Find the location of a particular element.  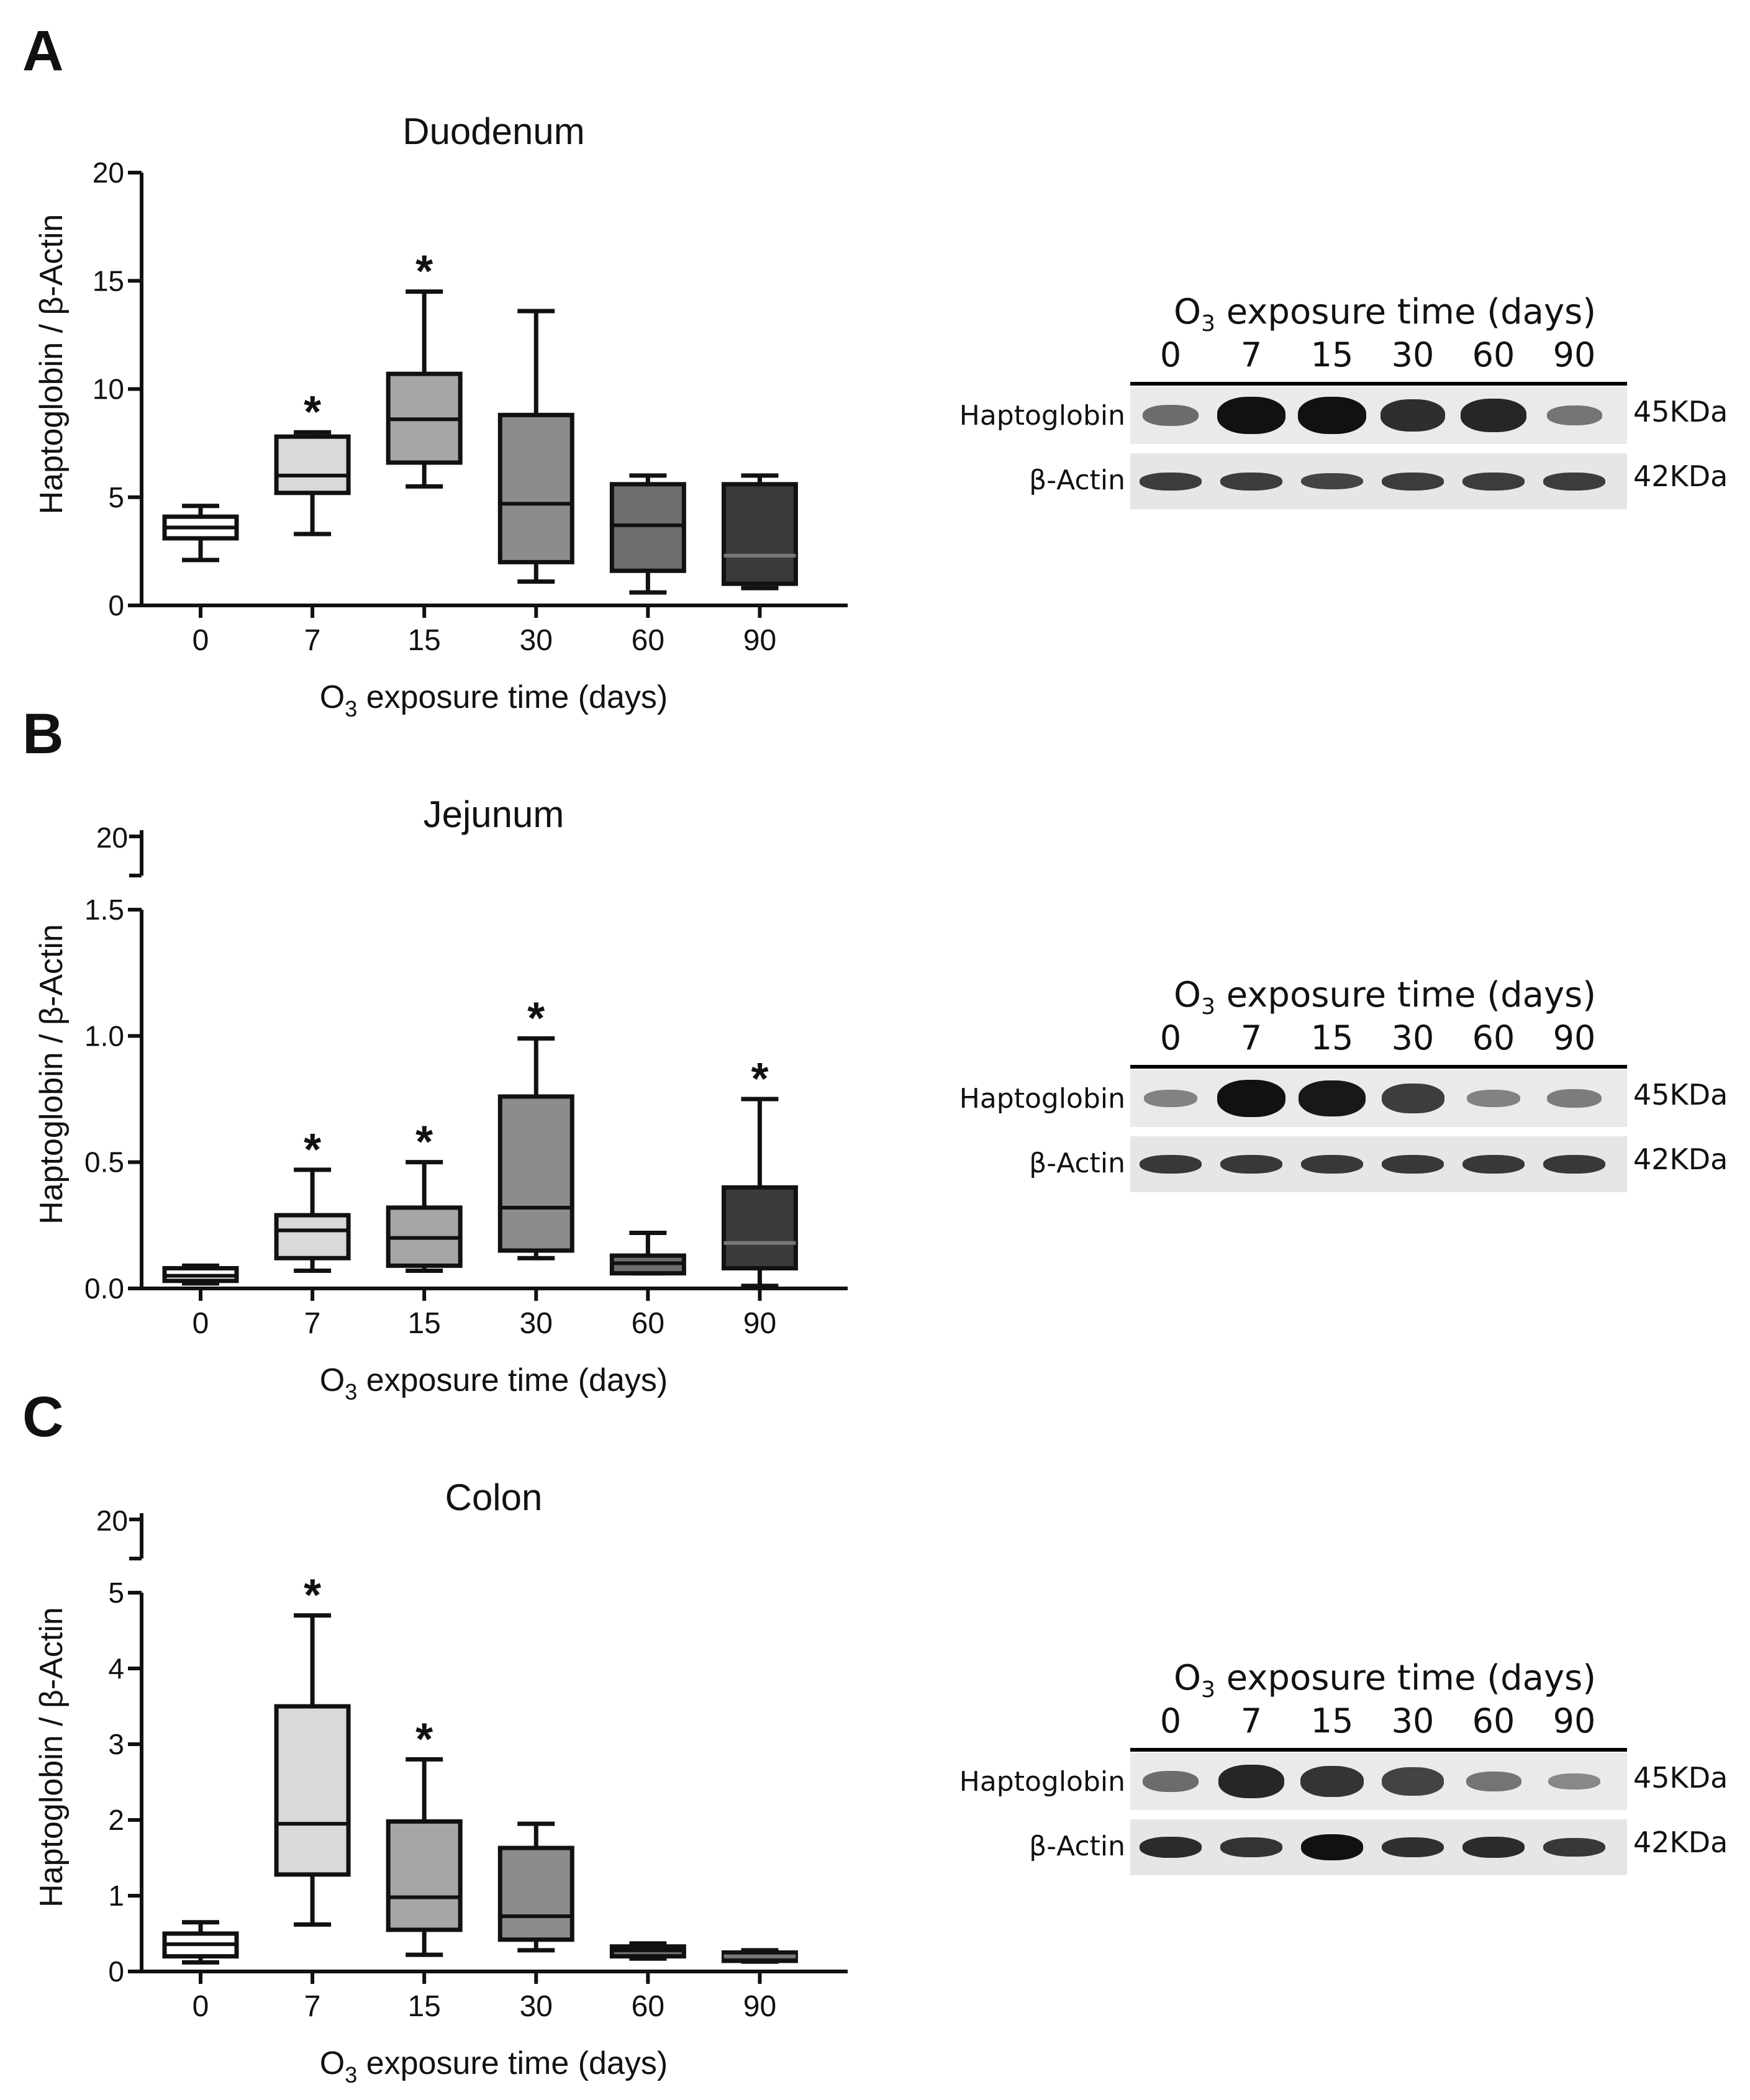

x-tick-label: 15 is located at coordinates (423, 640).